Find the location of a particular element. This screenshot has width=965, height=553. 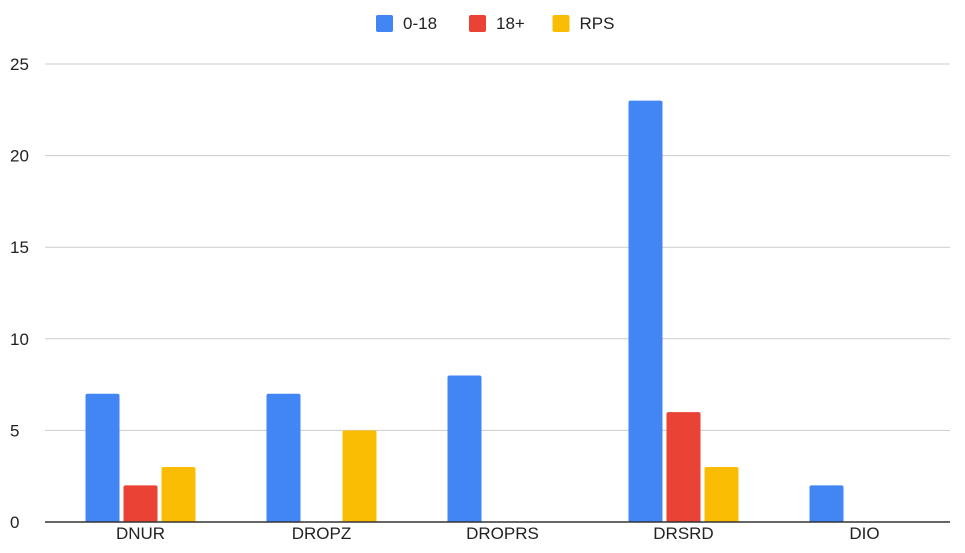

y-tick-label: 20 is located at coordinates (19, 156).